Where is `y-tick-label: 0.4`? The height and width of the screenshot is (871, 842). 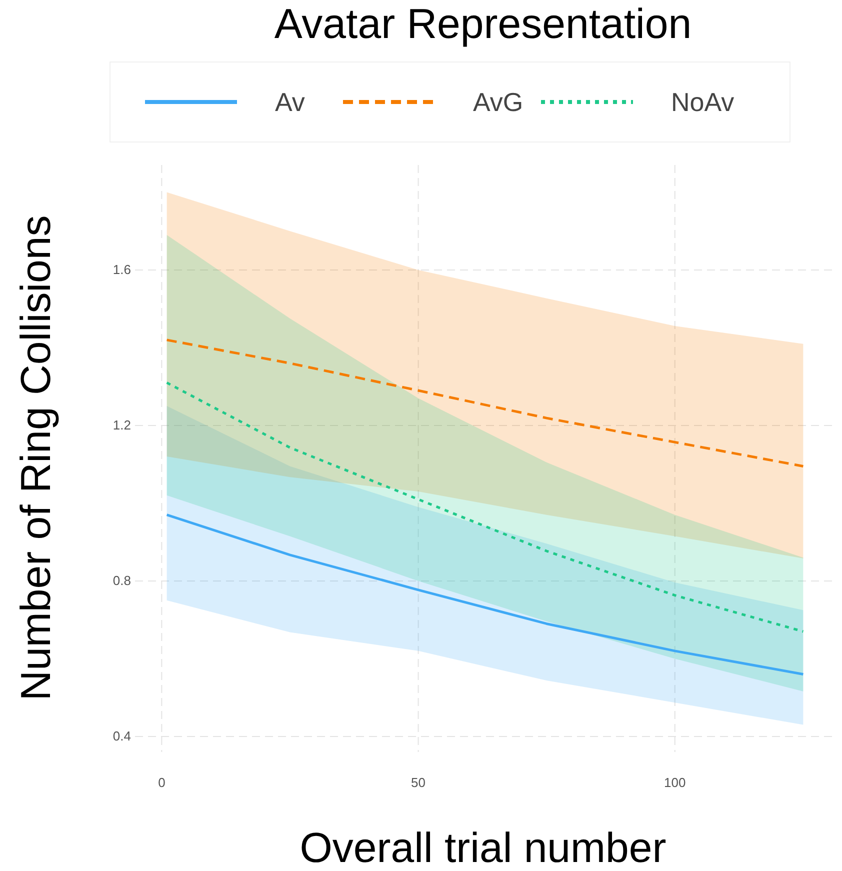 y-tick-label: 0.4 is located at coordinates (121, 736).